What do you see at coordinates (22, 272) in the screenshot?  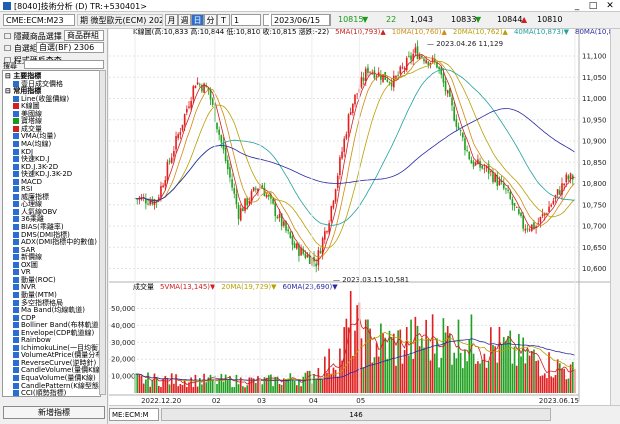 I see `tree-item: VR` at bounding box center [22, 272].